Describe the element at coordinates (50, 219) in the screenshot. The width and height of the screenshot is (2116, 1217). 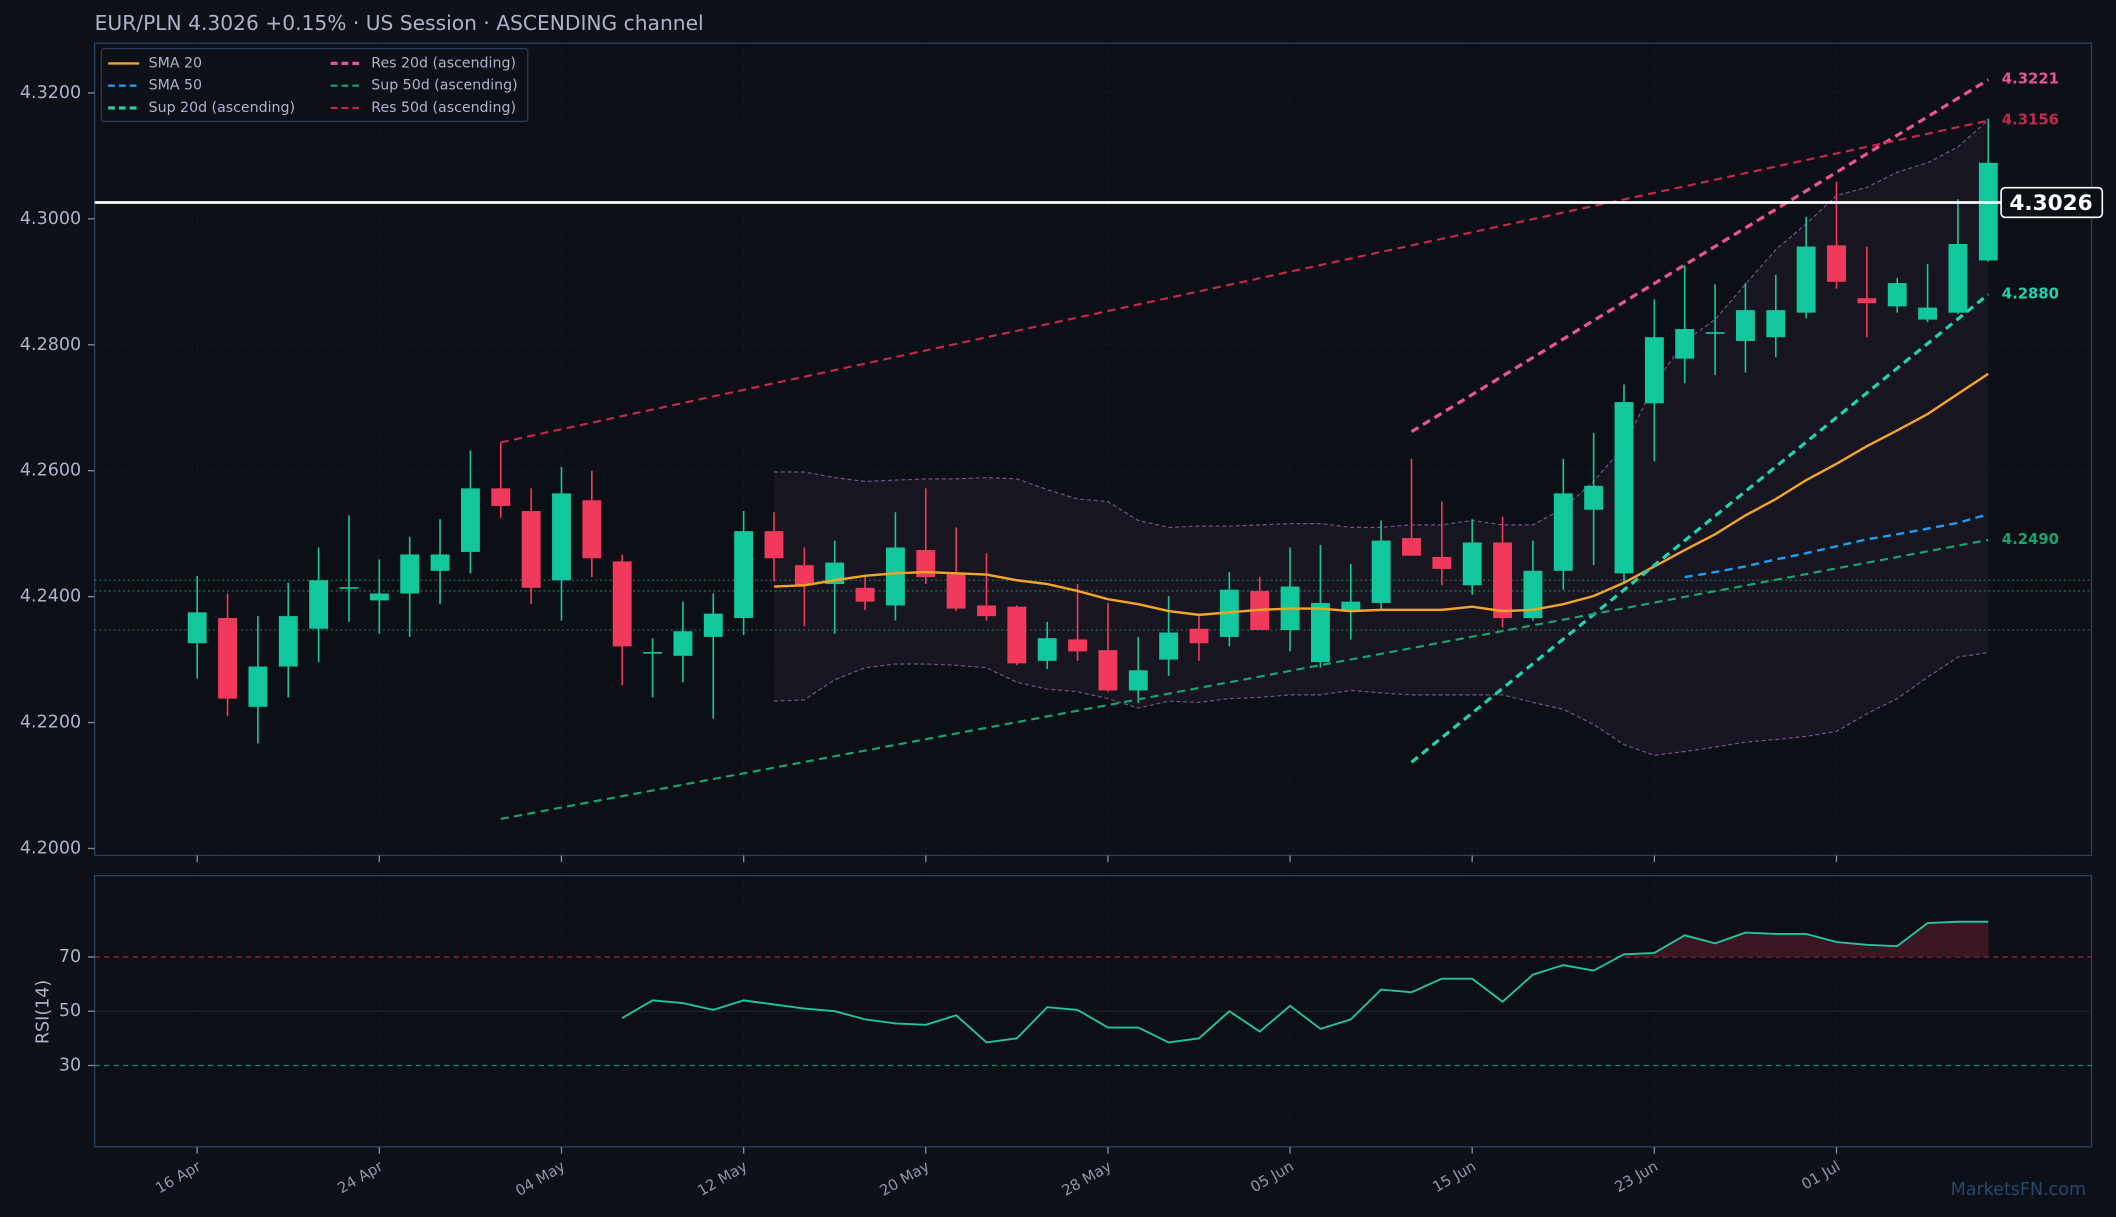
I see `y-tick-label: 4.3000` at that location.